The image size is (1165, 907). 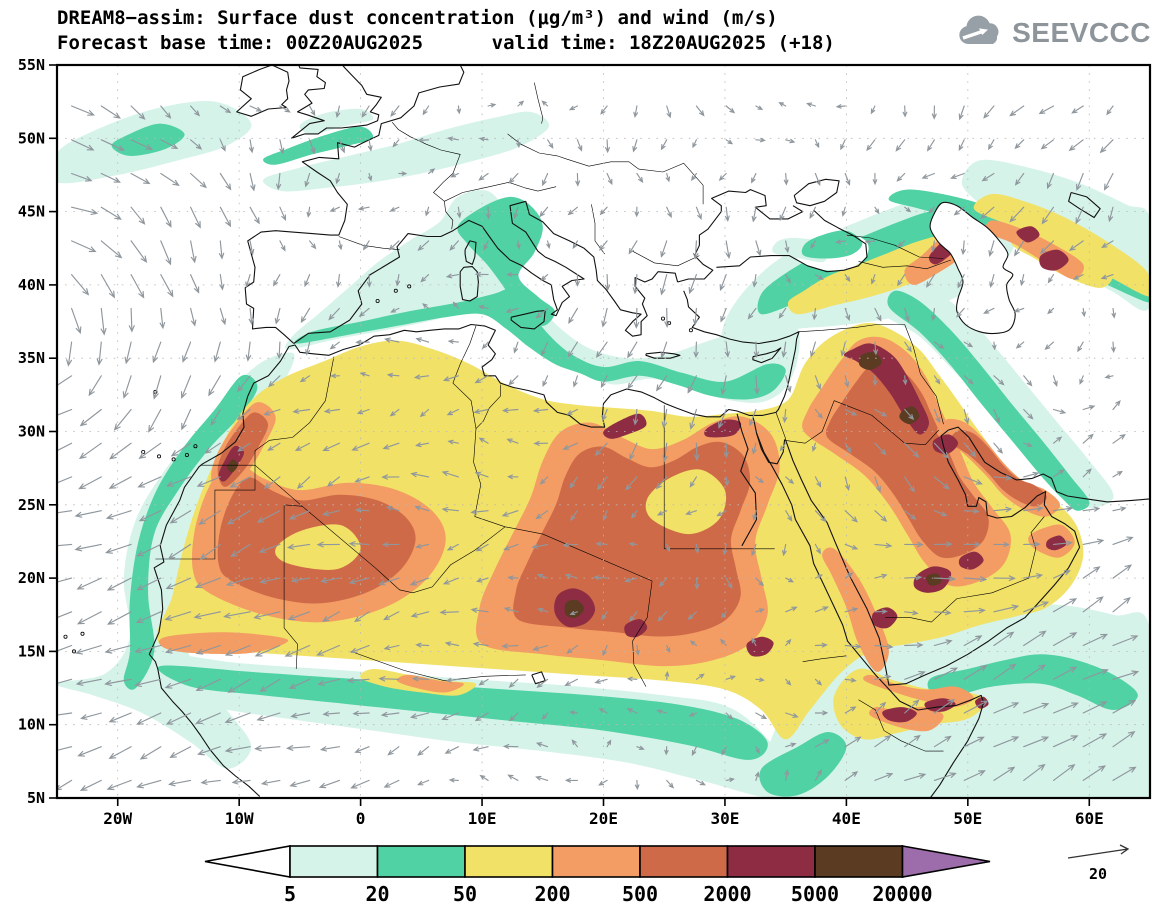 I want to click on legend-tick-label: 5000, so click(x=815, y=894).